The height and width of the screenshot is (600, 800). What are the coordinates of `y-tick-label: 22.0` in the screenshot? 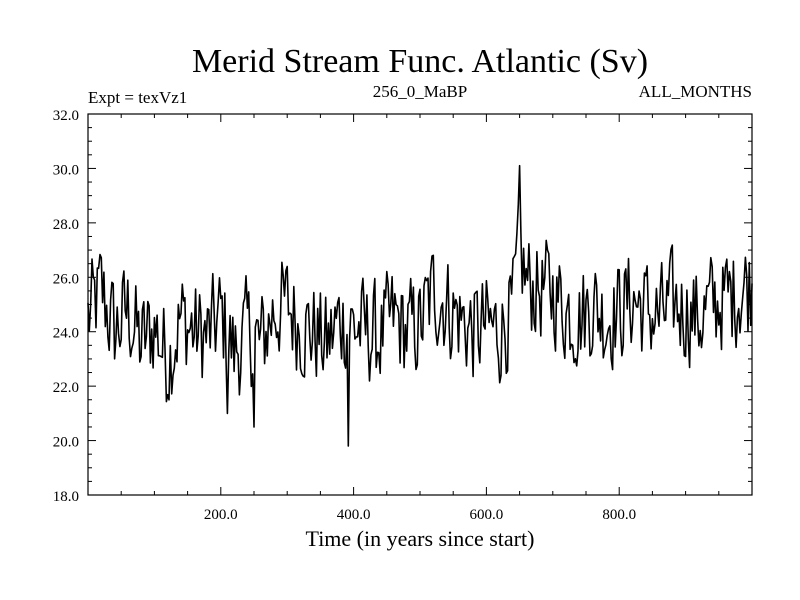 It's located at (66, 388).